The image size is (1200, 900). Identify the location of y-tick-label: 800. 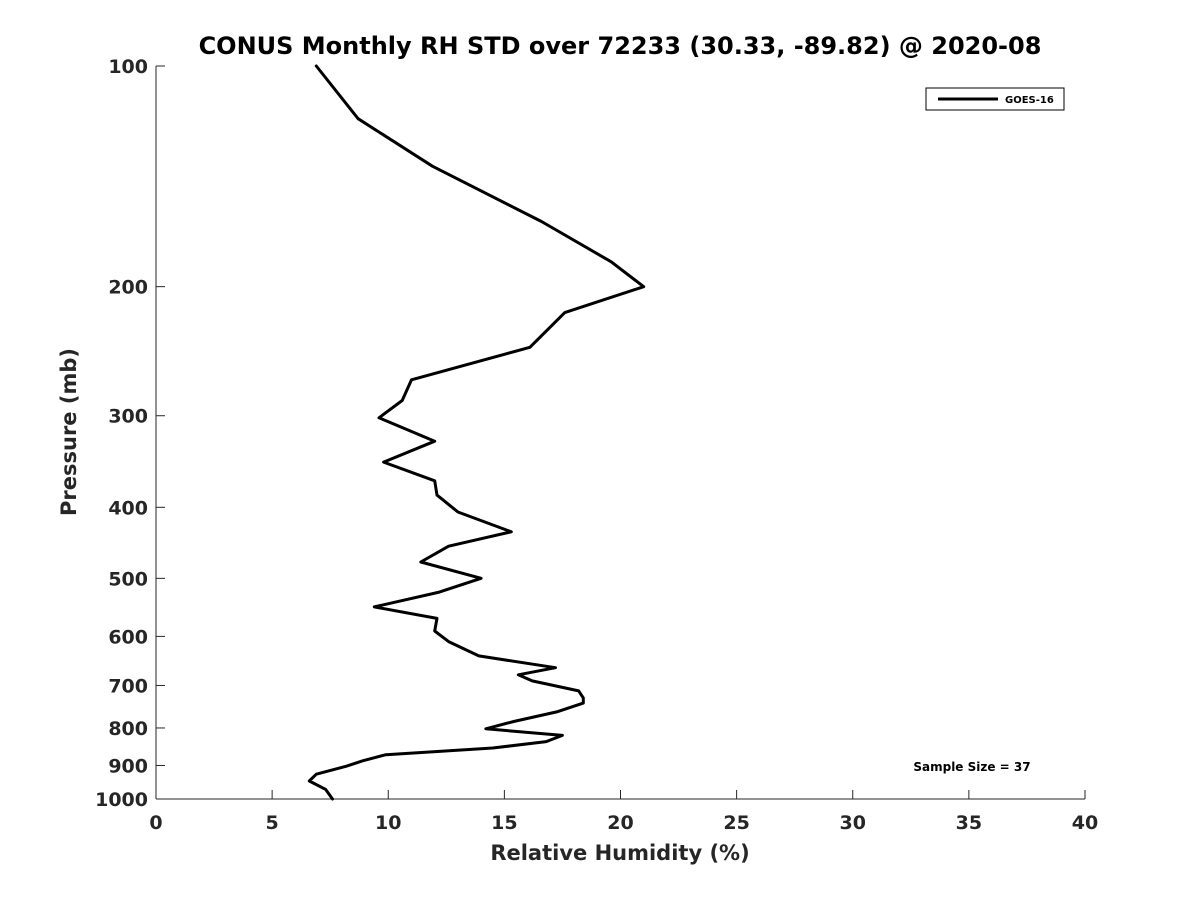
(128, 729).